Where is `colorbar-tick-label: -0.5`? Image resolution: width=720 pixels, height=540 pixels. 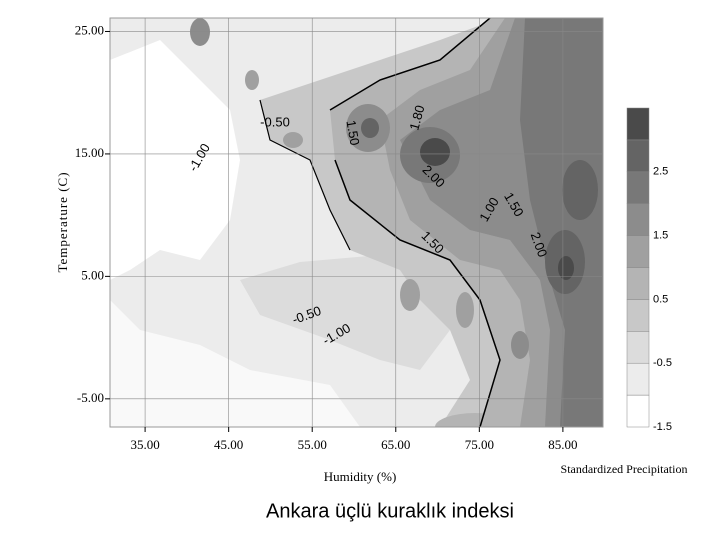 colorbar-tick-label: -0.5 is located at coordinates (662, 363).